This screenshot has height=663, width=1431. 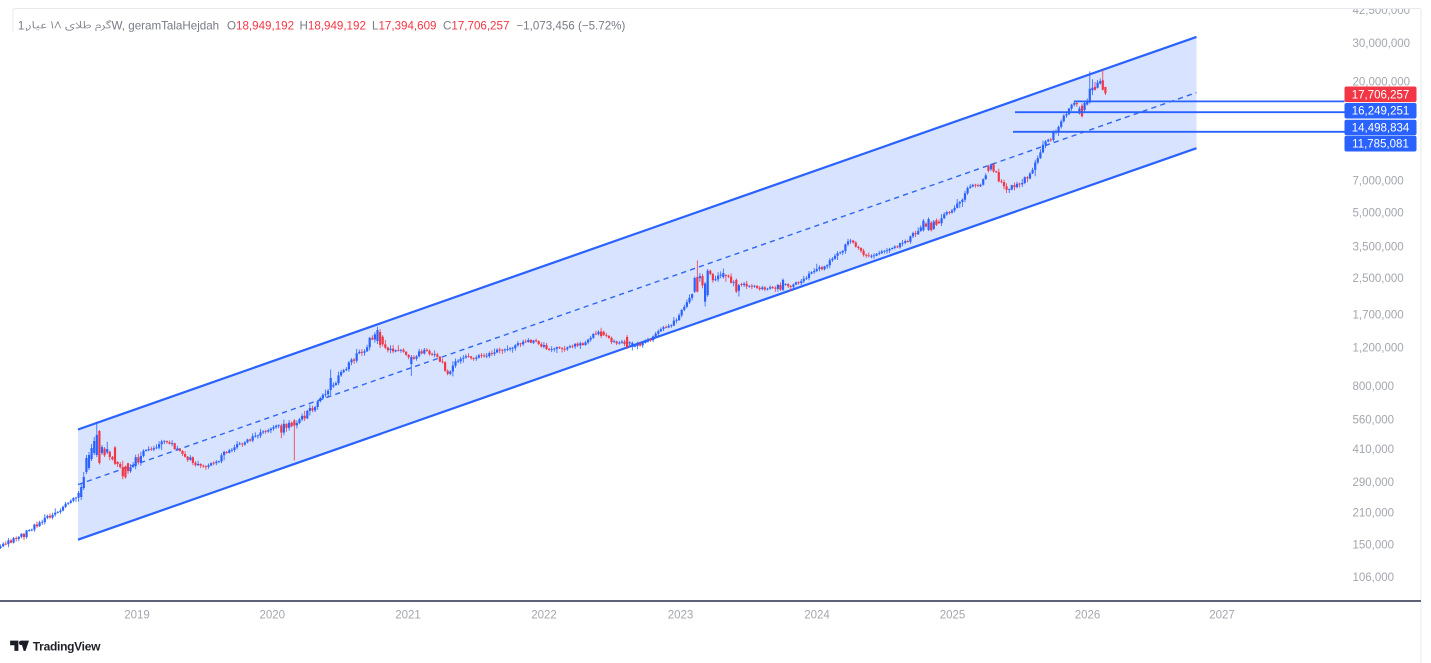 I want to click on svg-text: −1,073,456 (−5.72%), so click(x=570, y=26).